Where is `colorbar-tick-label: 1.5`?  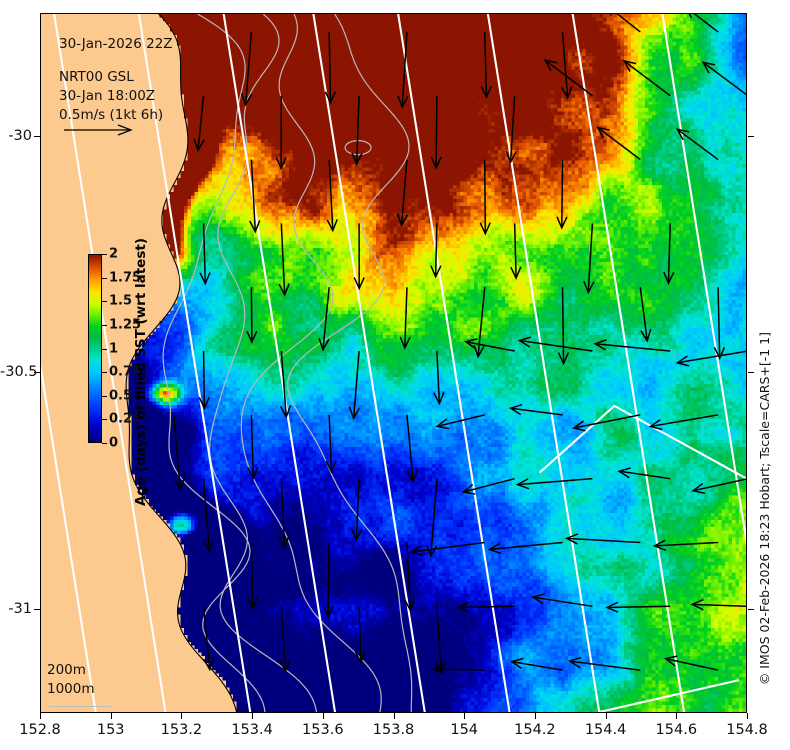 colorbar-tick-label: 1.5 is located at coordinates (121, 301).